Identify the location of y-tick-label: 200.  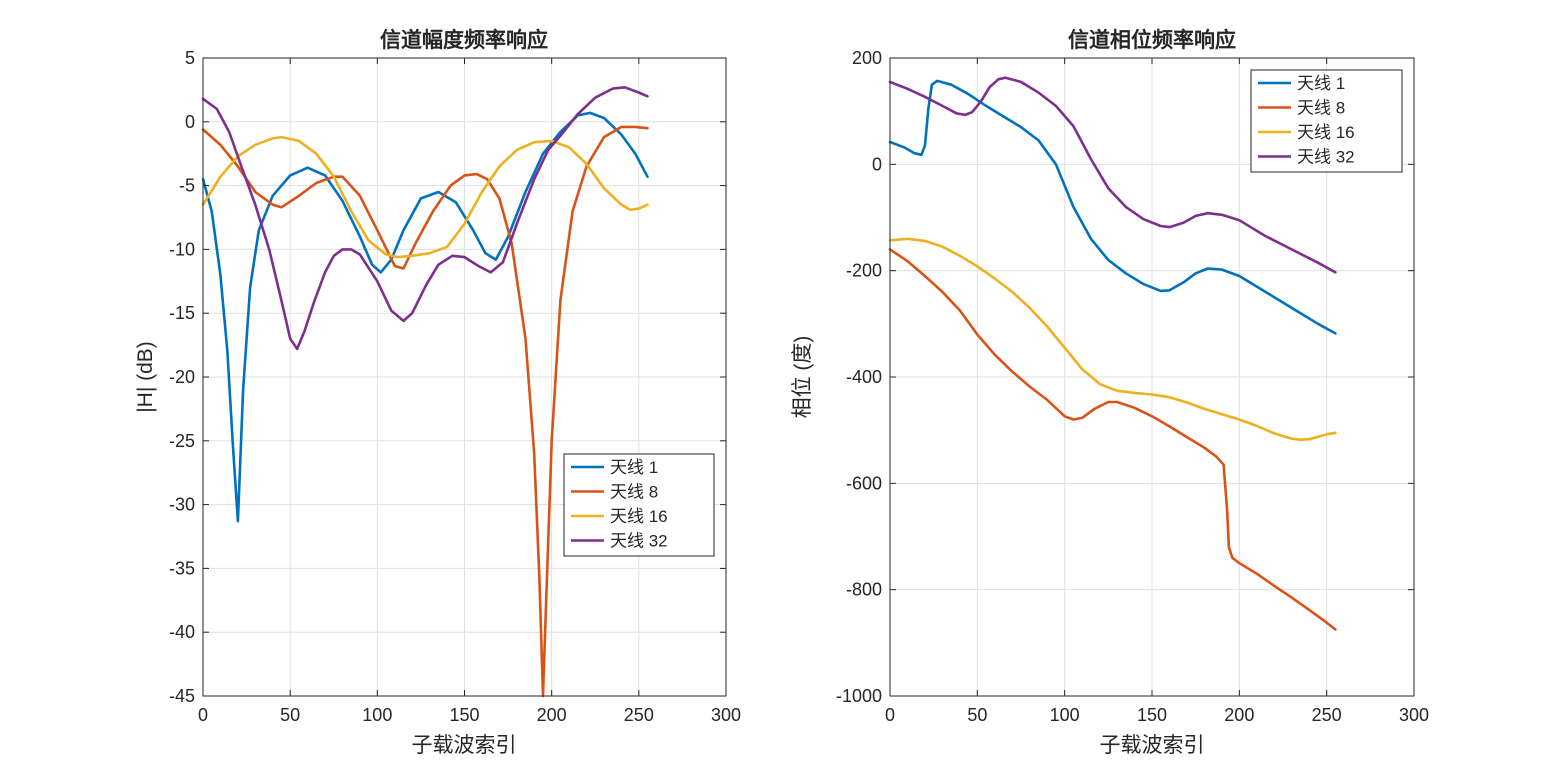
(867, 58).